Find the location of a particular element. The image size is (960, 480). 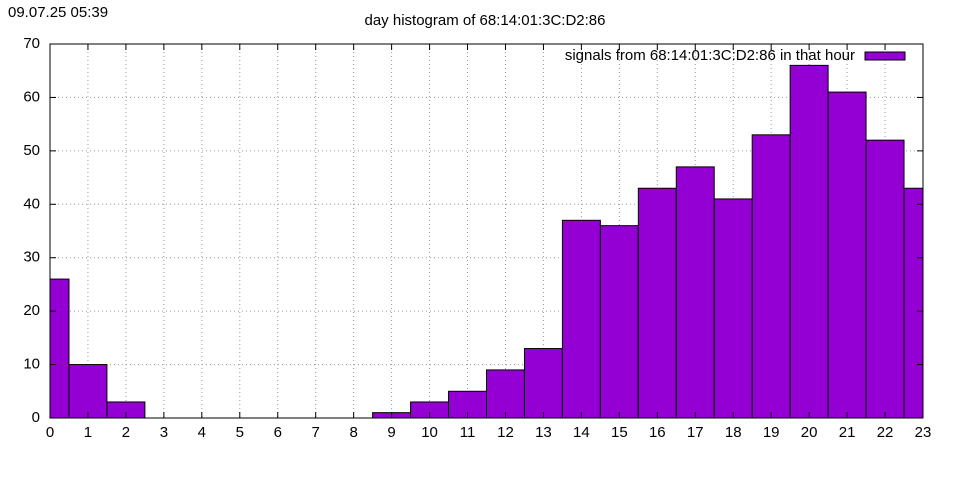

x-tick-label: 6 is located at coordinates (278, 432).